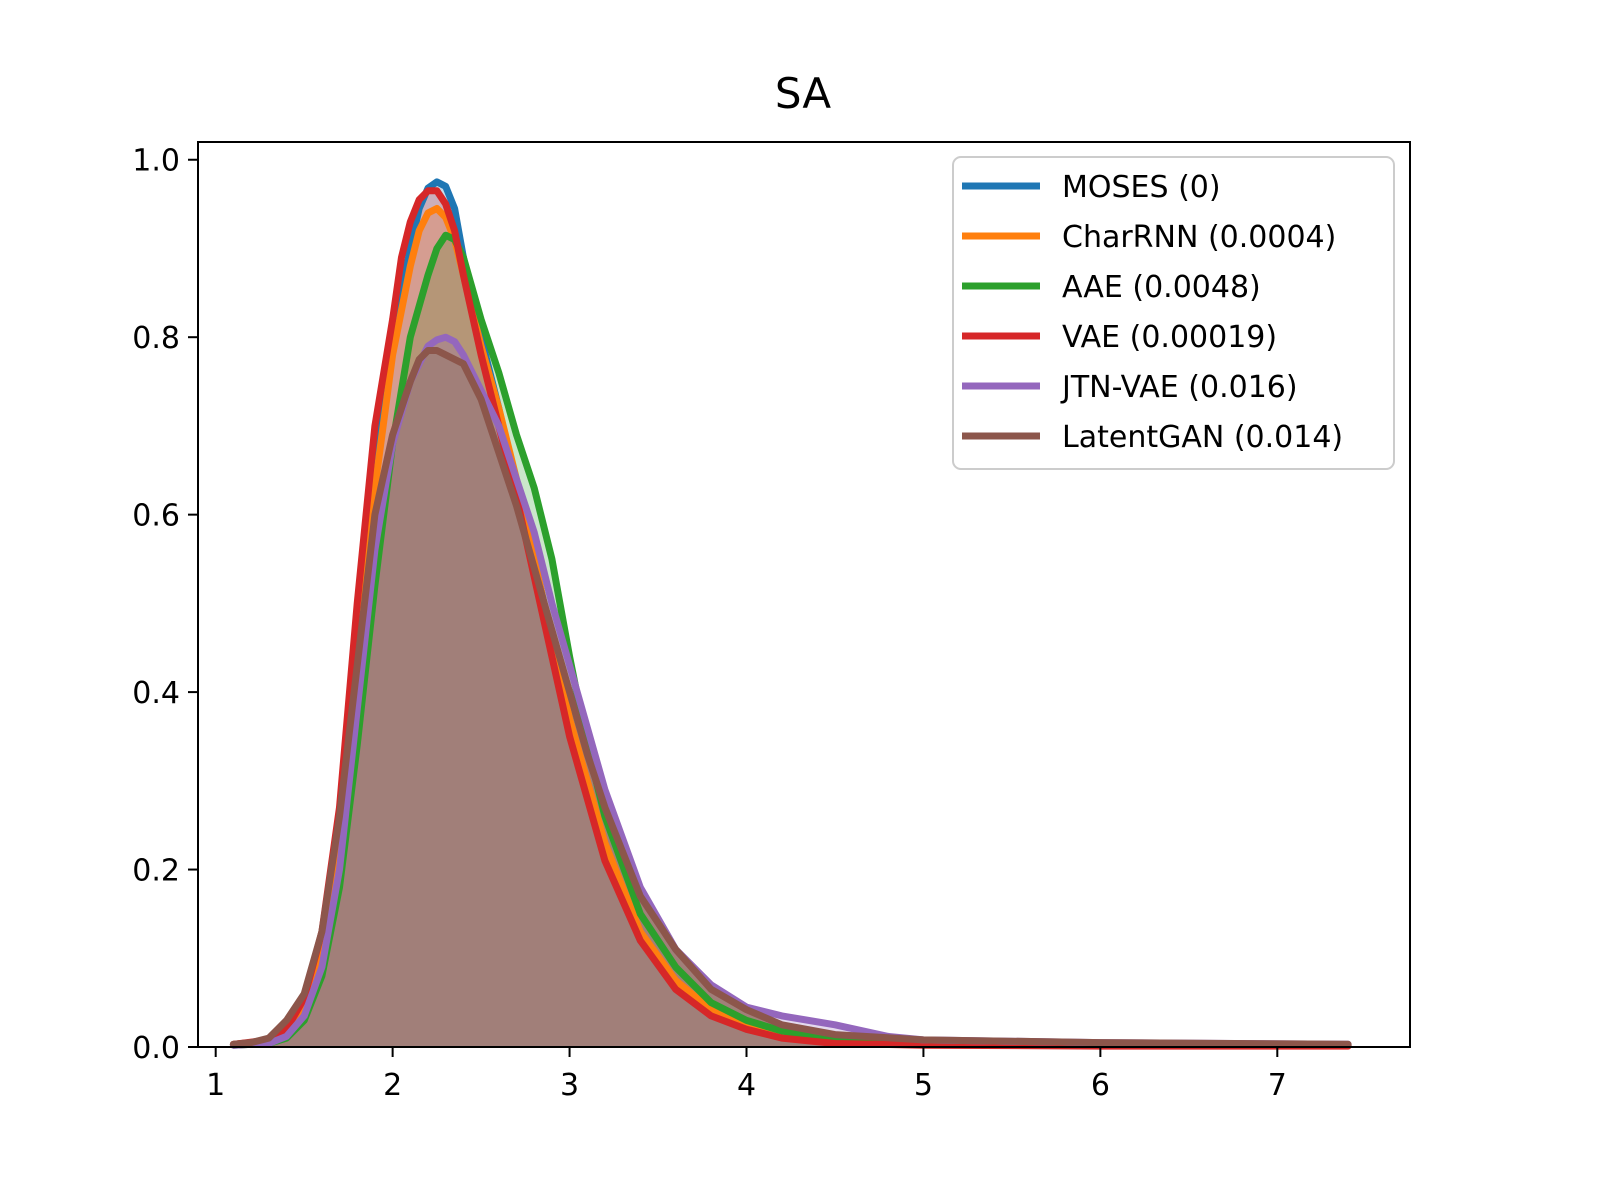 The image size is (1600, 1200). I want to click on y-tick-label: 0.0, so click(156, 1048).